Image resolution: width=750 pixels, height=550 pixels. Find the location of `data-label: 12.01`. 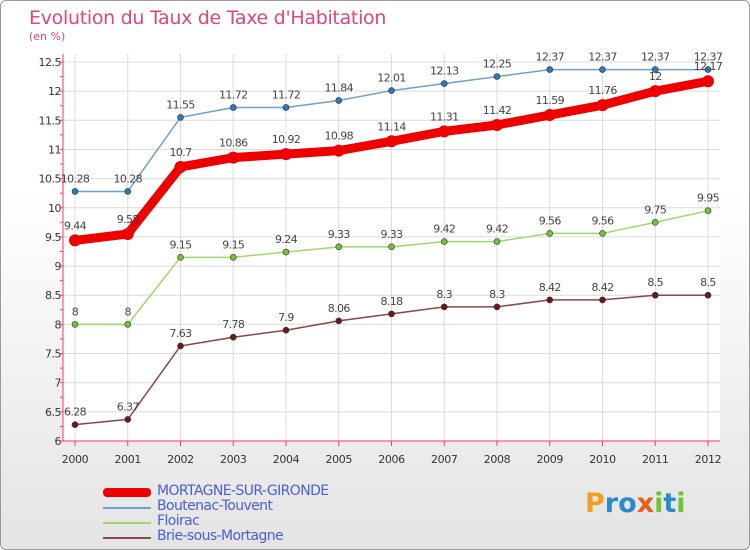

data-label: 12.01 is located at coordinates (391, 78).